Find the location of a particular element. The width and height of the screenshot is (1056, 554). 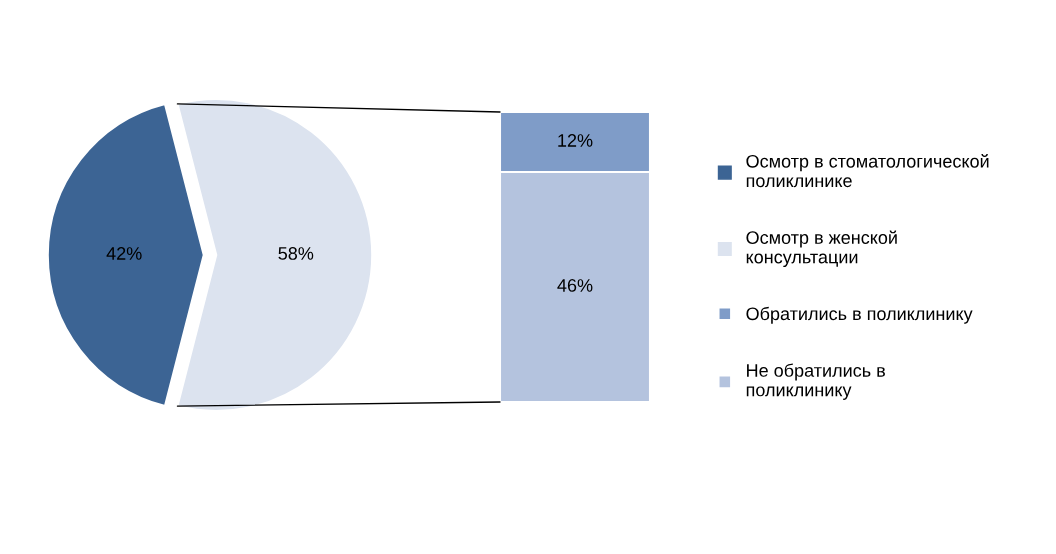

data-label: 12% is located at coordinates (575, 140).